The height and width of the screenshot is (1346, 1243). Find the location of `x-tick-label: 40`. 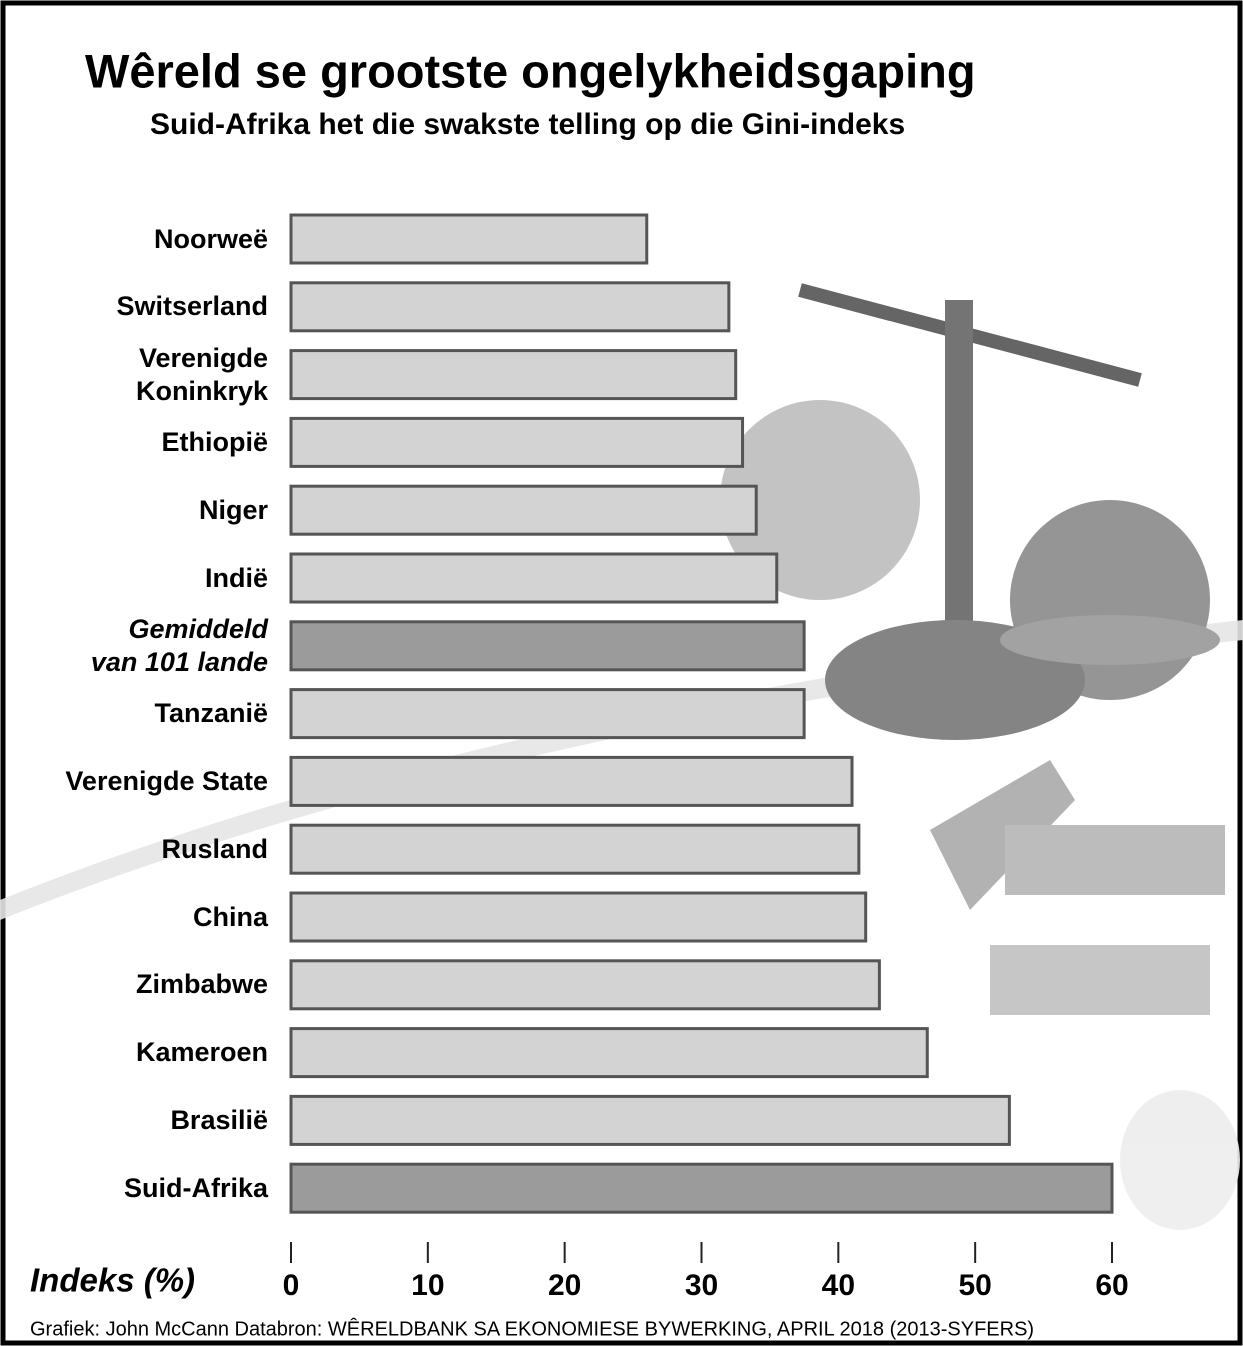

x-tick-label: 40 is located at coordinates (838, 1285).